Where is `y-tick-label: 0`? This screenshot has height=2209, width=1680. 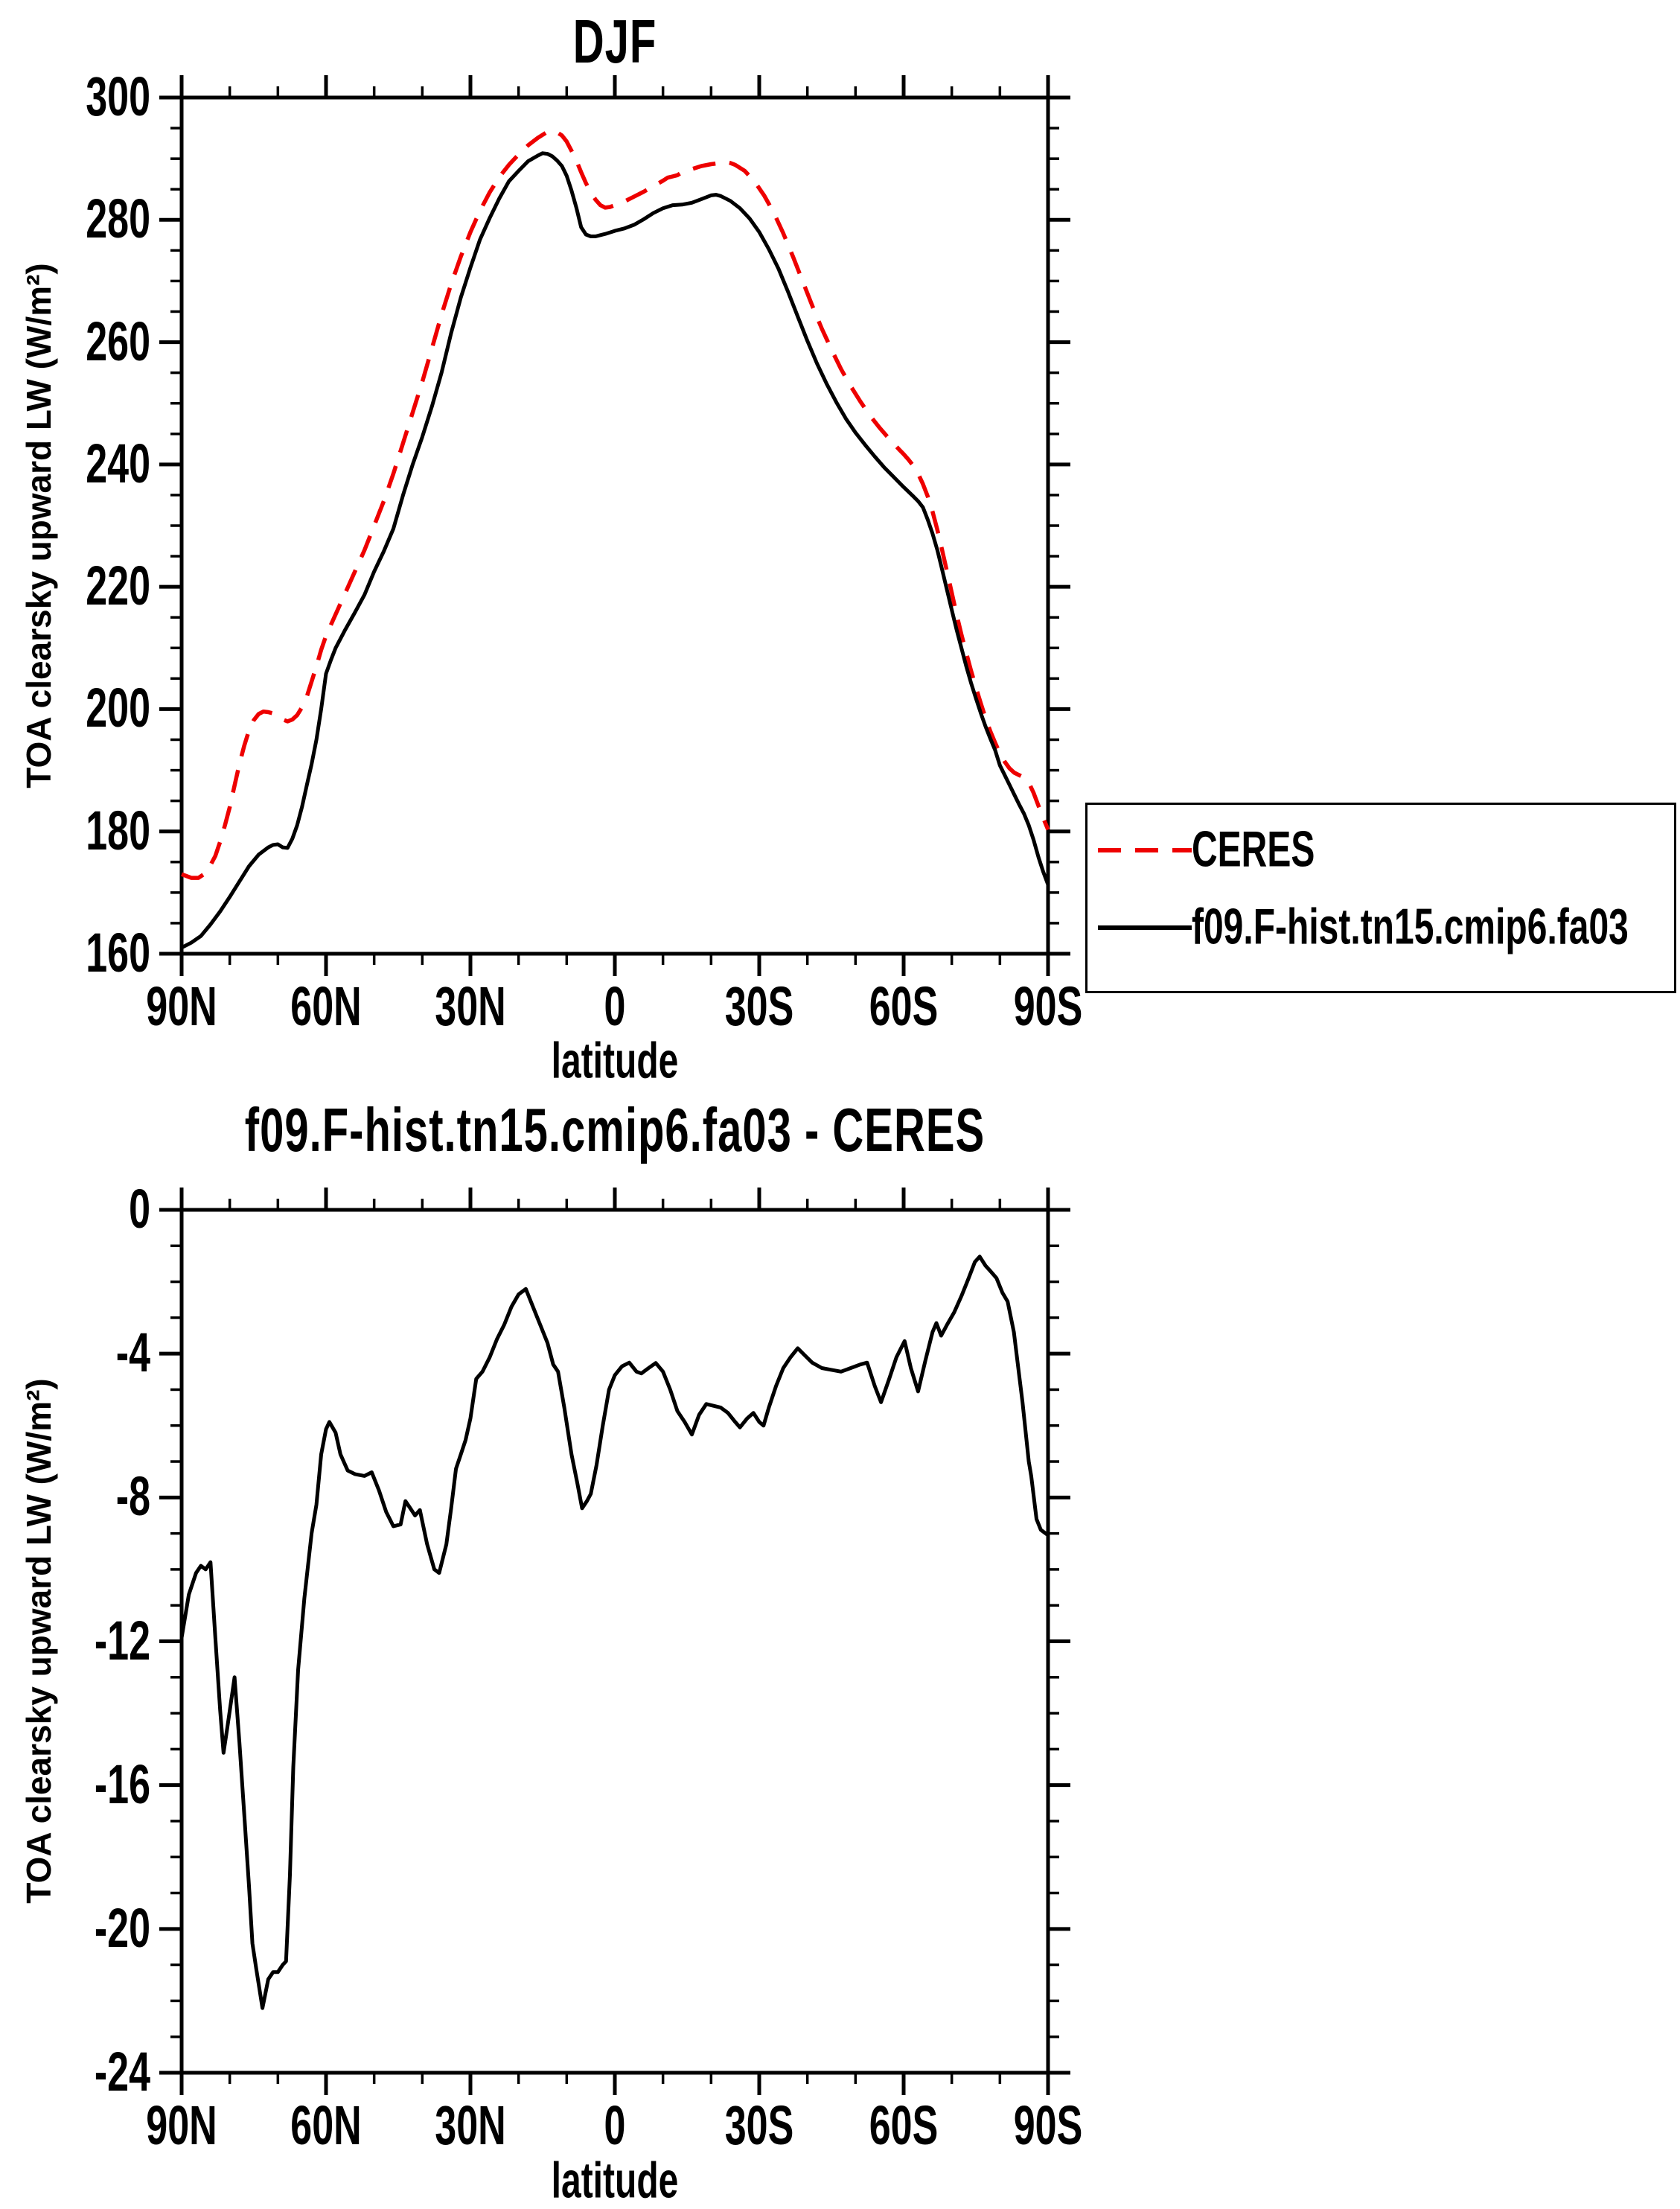
y-tick-label: 0 is located at coordinates (139, 1210).